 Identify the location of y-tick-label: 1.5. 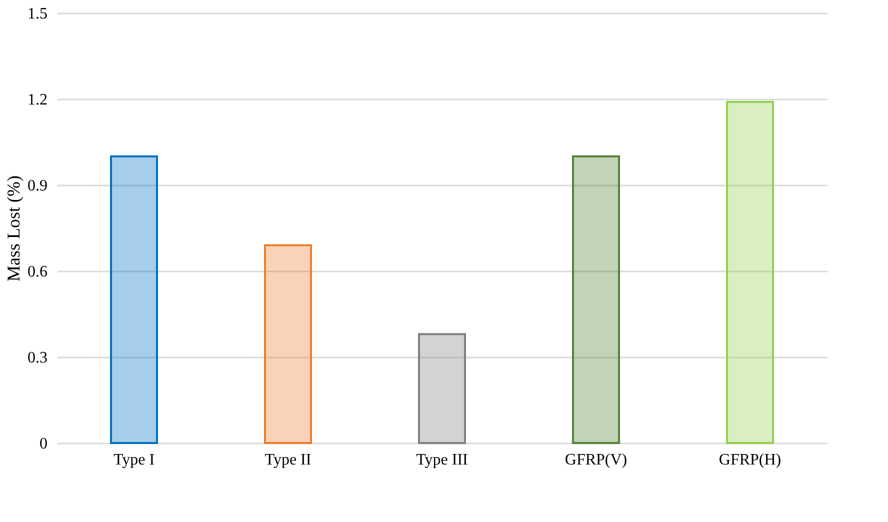
(38, 14).